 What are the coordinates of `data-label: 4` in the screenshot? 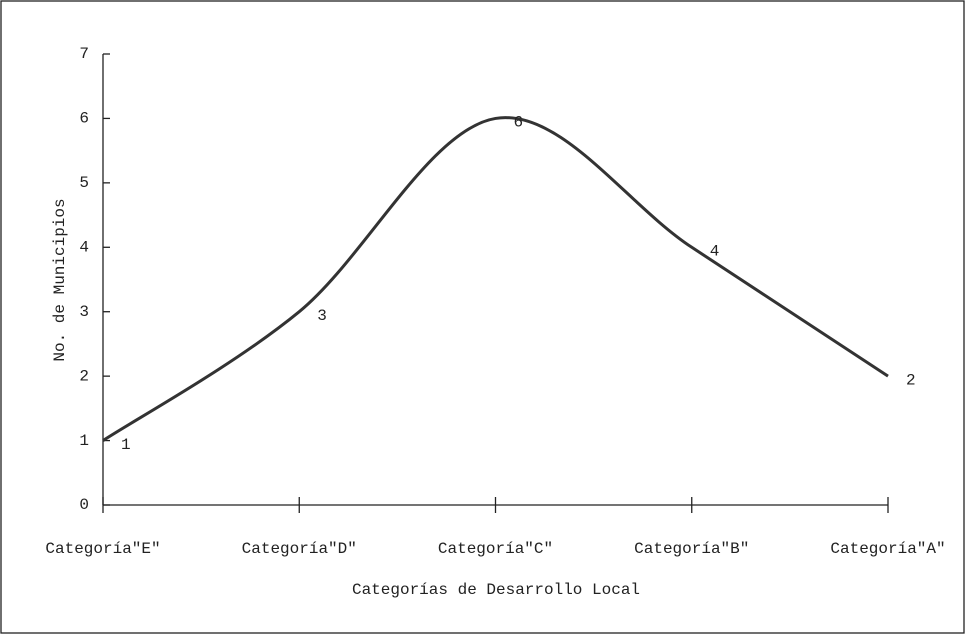 It's located at (715, 252).